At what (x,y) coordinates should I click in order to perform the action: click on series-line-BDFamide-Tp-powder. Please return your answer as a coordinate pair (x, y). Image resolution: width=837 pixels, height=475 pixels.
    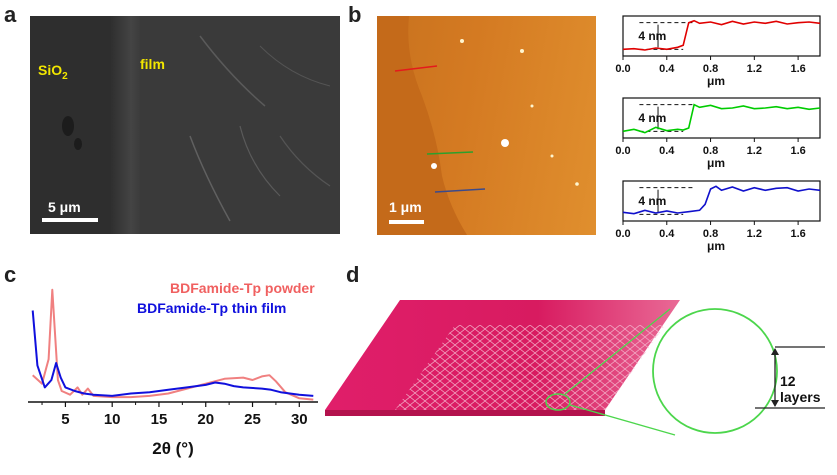
    Looking at the image, I should click on (173, 344).